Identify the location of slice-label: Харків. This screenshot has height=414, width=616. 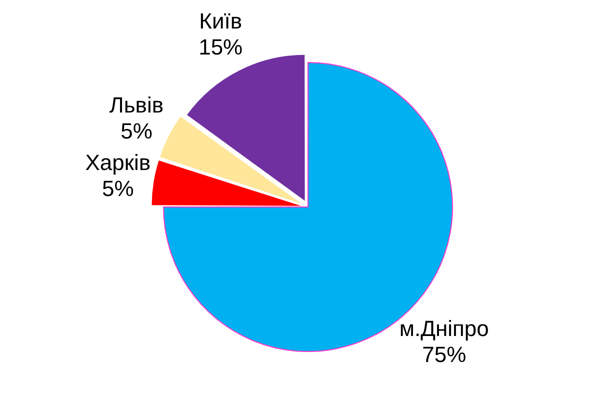
(118, 162).